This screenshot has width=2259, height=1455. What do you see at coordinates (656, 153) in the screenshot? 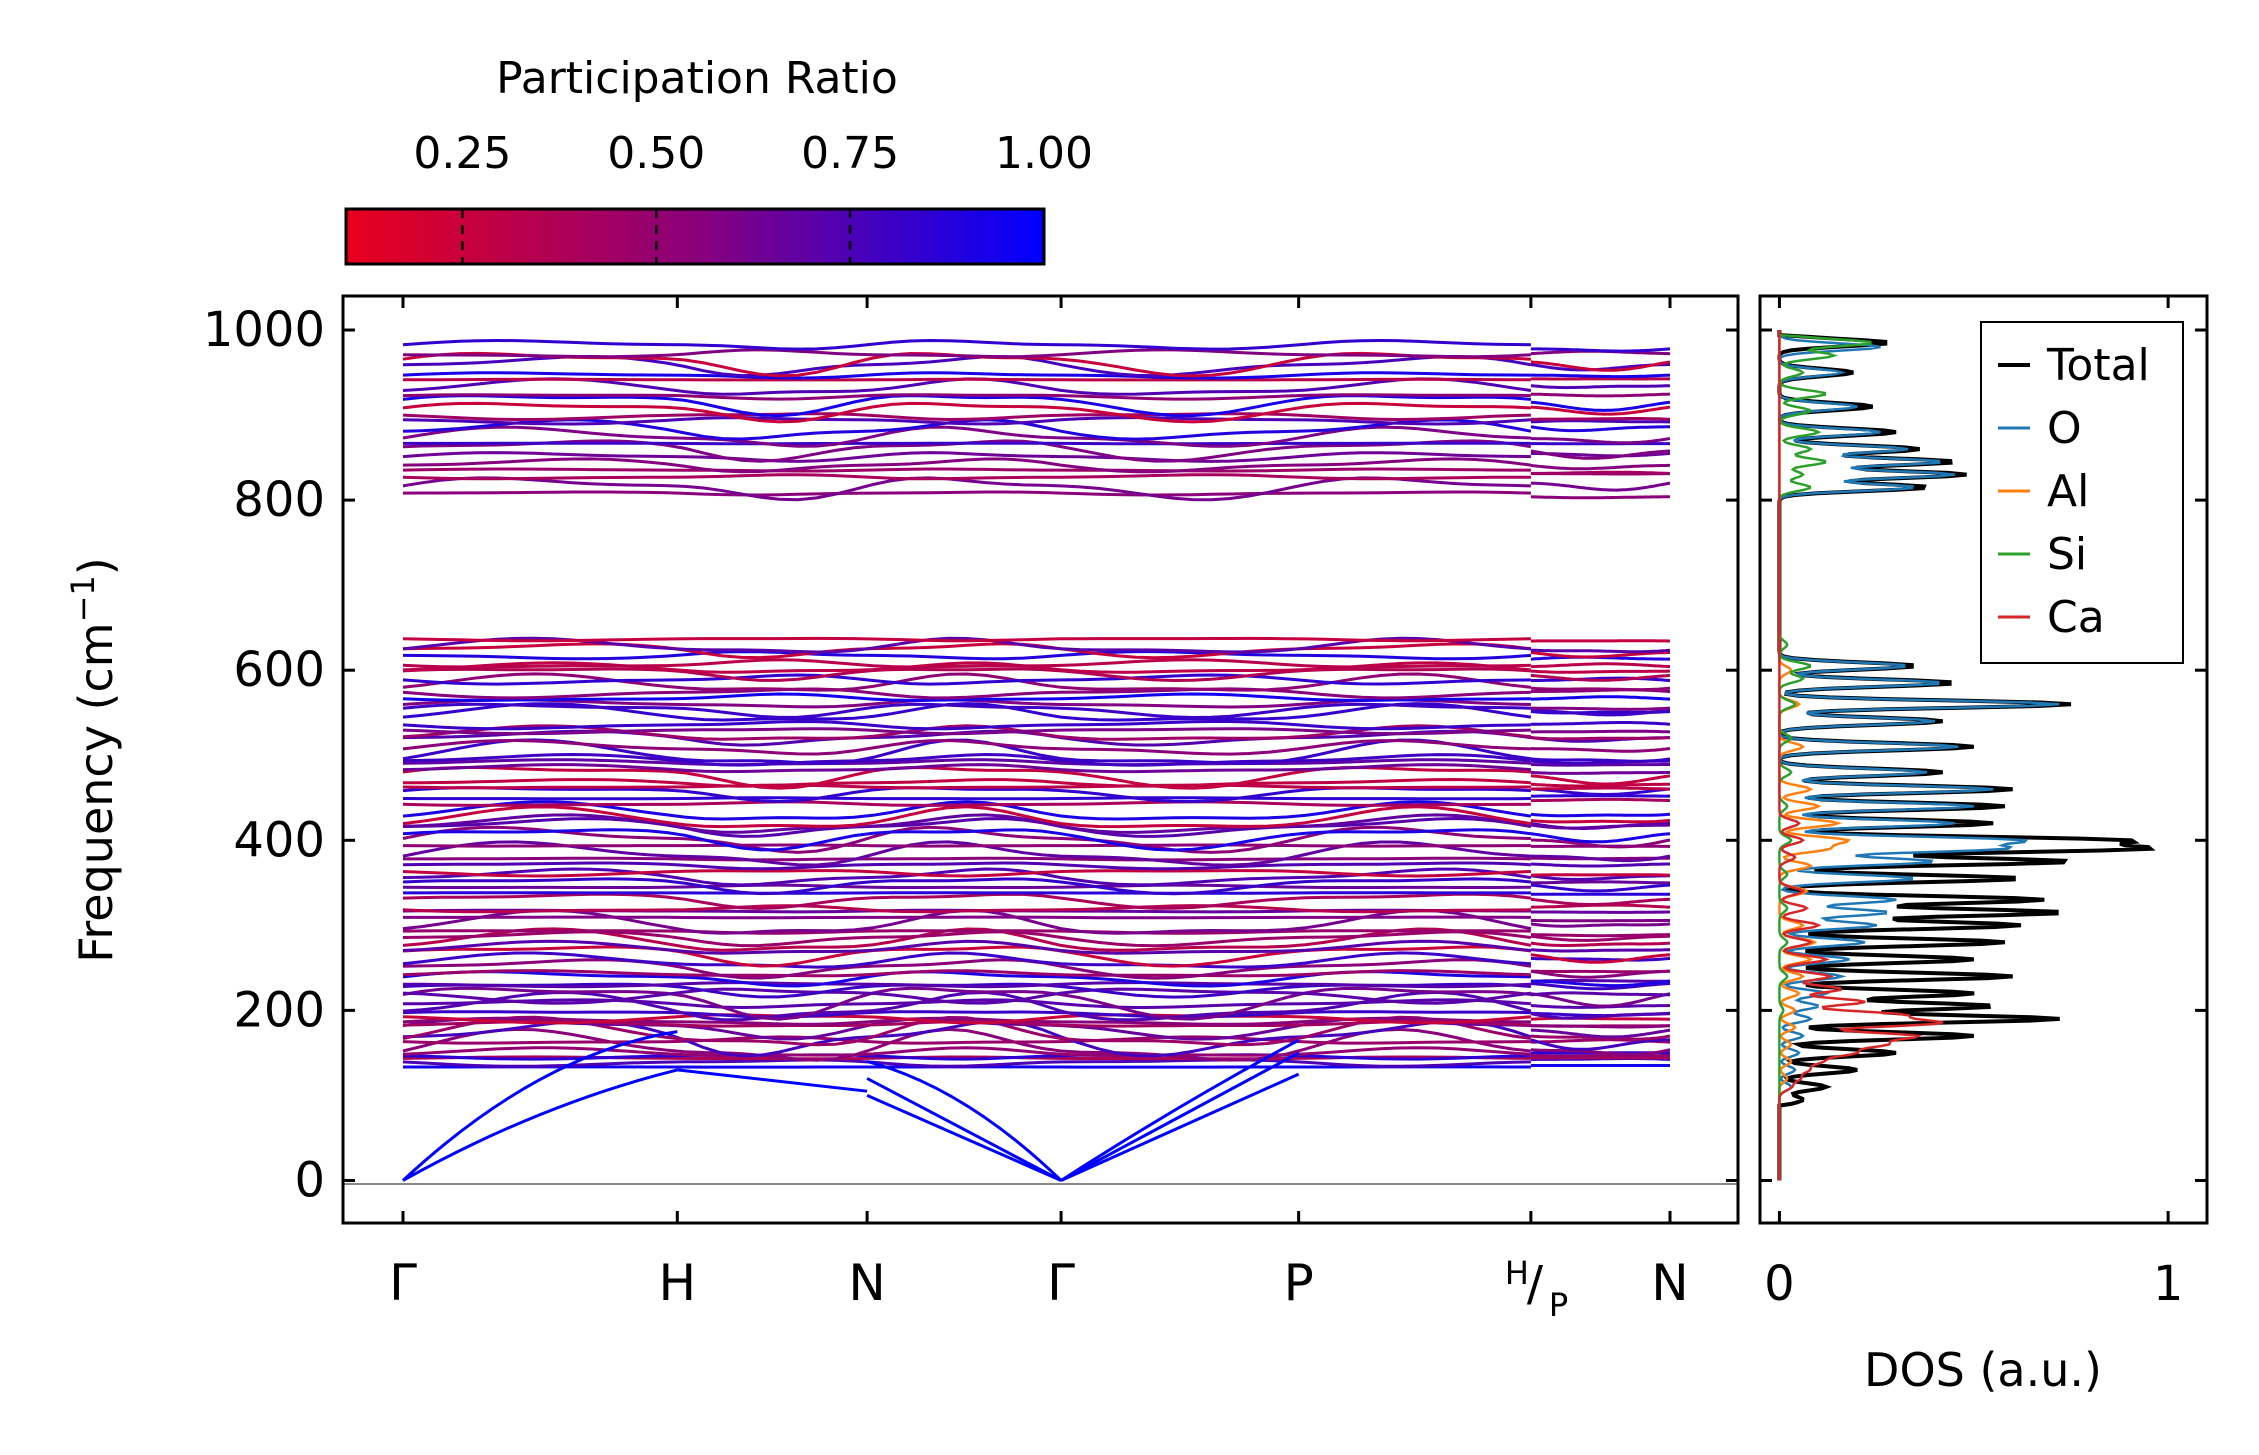
I see `colorbar-tick-label: 0.50` at bounding box center [656, 153].